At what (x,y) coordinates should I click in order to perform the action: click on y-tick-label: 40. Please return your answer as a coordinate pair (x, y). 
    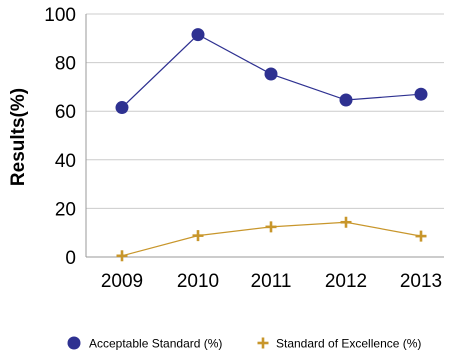
    Looking at the image, I should click on (65, 161).